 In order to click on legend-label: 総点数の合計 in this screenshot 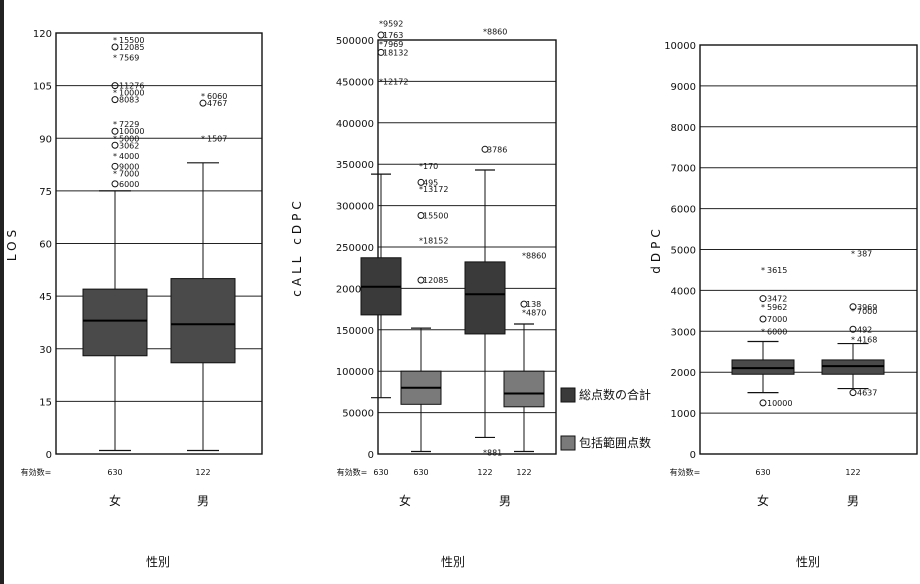, I will do `click(615, 394)`.